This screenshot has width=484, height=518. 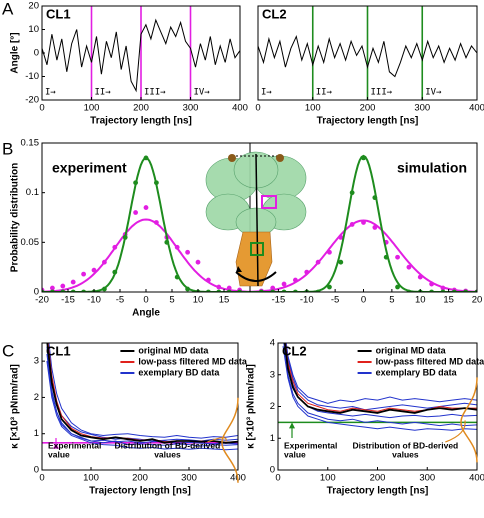 I want to click on legend-label: low-pass filtered MD data, so click(x=430, y=361).